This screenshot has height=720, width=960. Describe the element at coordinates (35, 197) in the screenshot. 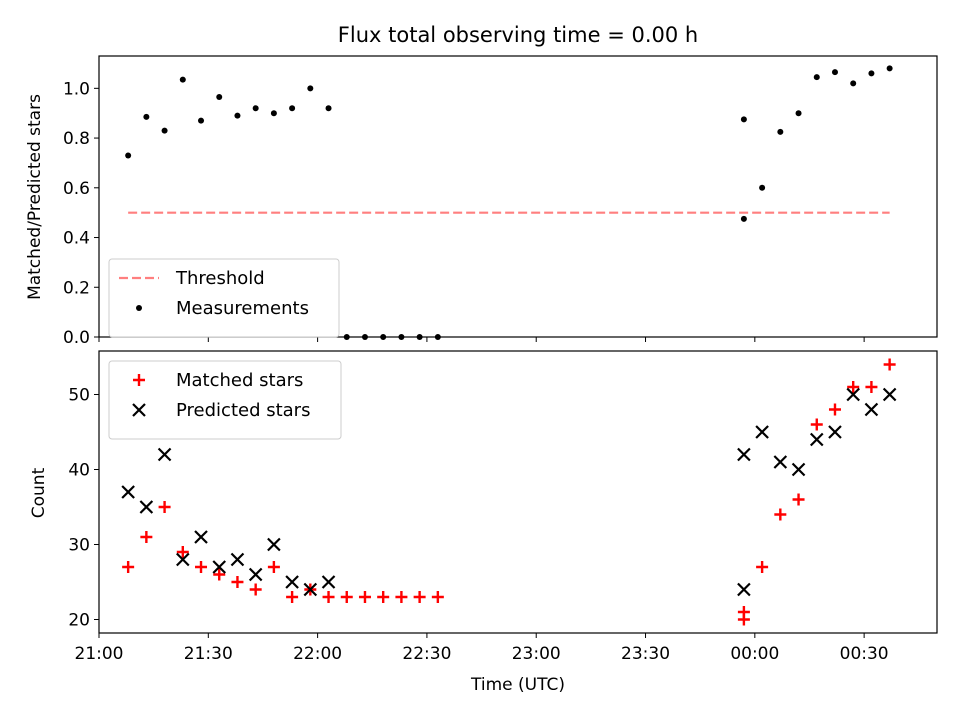

I see `top-y-axis-label: Matched/Predicted stars` at that location.